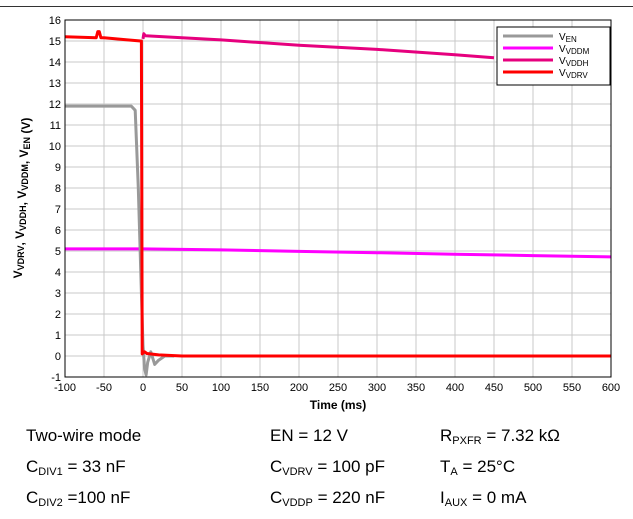  I want to click on x-tick-label: 600, so click(611, 388).